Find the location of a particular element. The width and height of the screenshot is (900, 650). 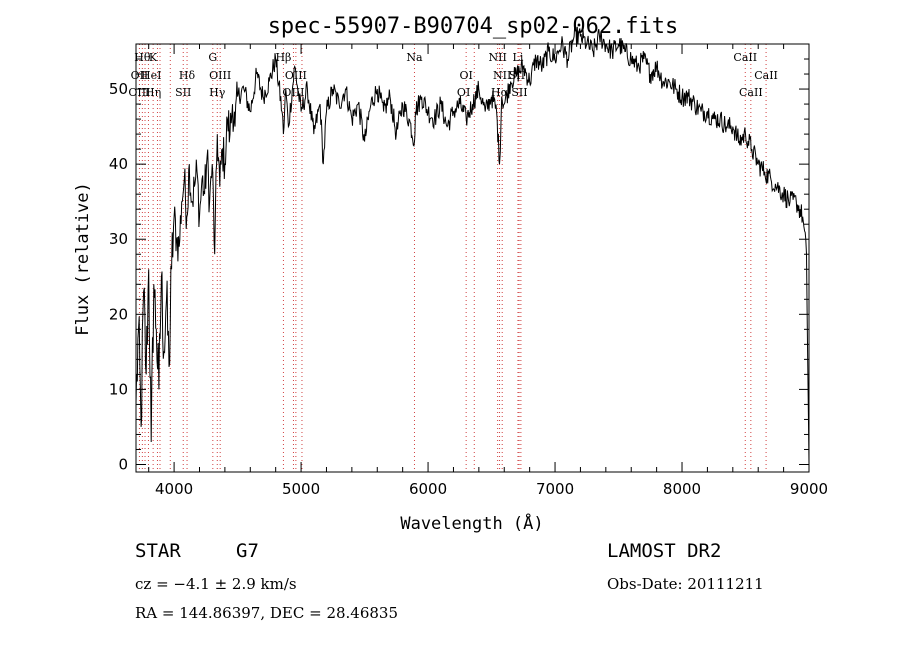

line-id-label: Hη is located at coordinates (153, 92).